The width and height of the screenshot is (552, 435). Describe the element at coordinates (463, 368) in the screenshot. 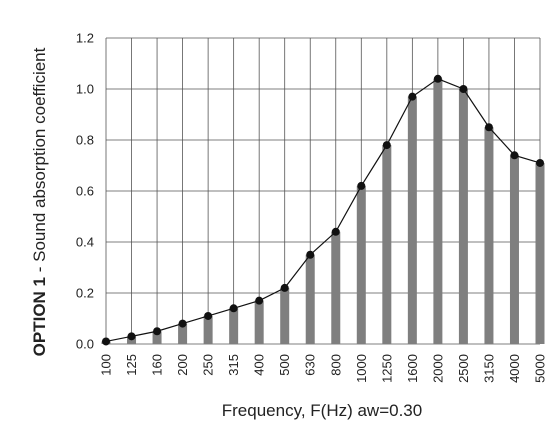

I see `x-tick-label: 2500` at that location.